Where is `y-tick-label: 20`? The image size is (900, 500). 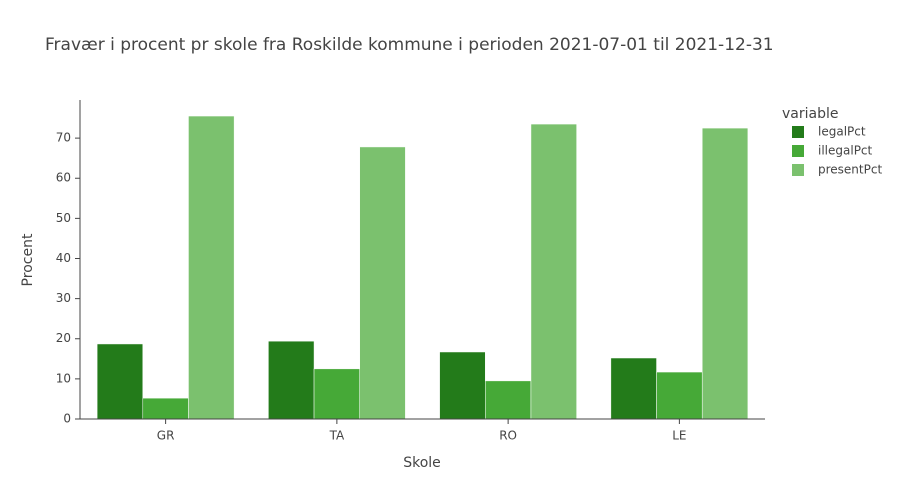
y-tick-label: 20 is located at coordinates (63, 338).